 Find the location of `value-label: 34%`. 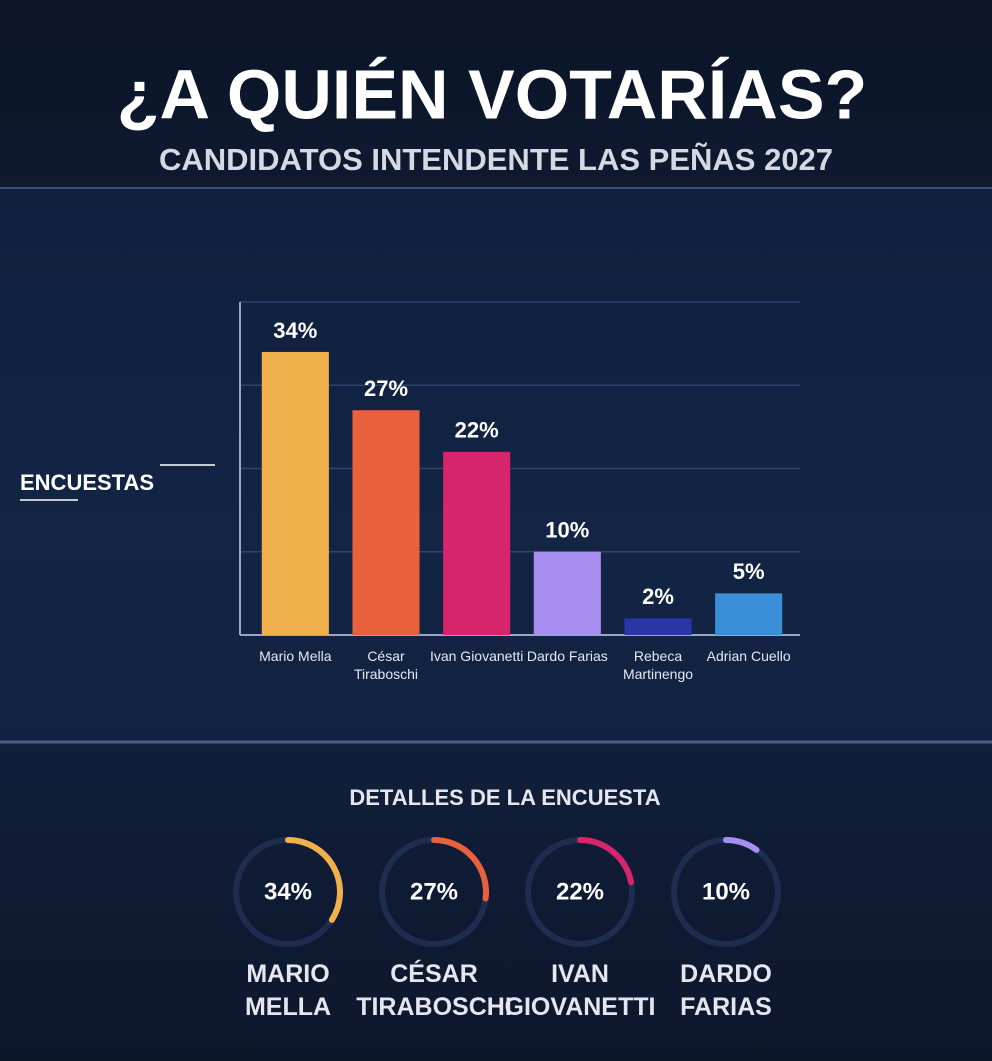

value-label: 34% is located at coordinates (295, 330).